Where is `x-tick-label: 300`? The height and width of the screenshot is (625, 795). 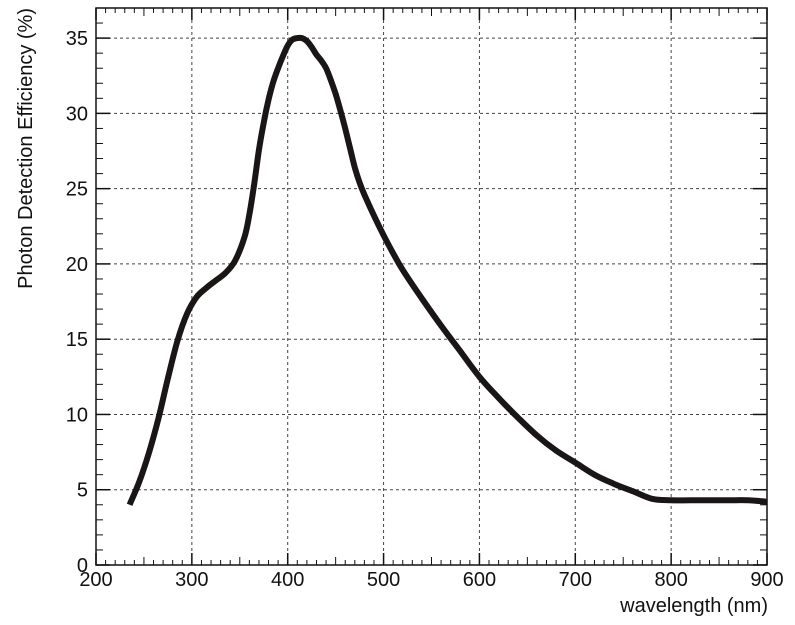
x-tick-label: 300 is located at coordinates (191, 580).